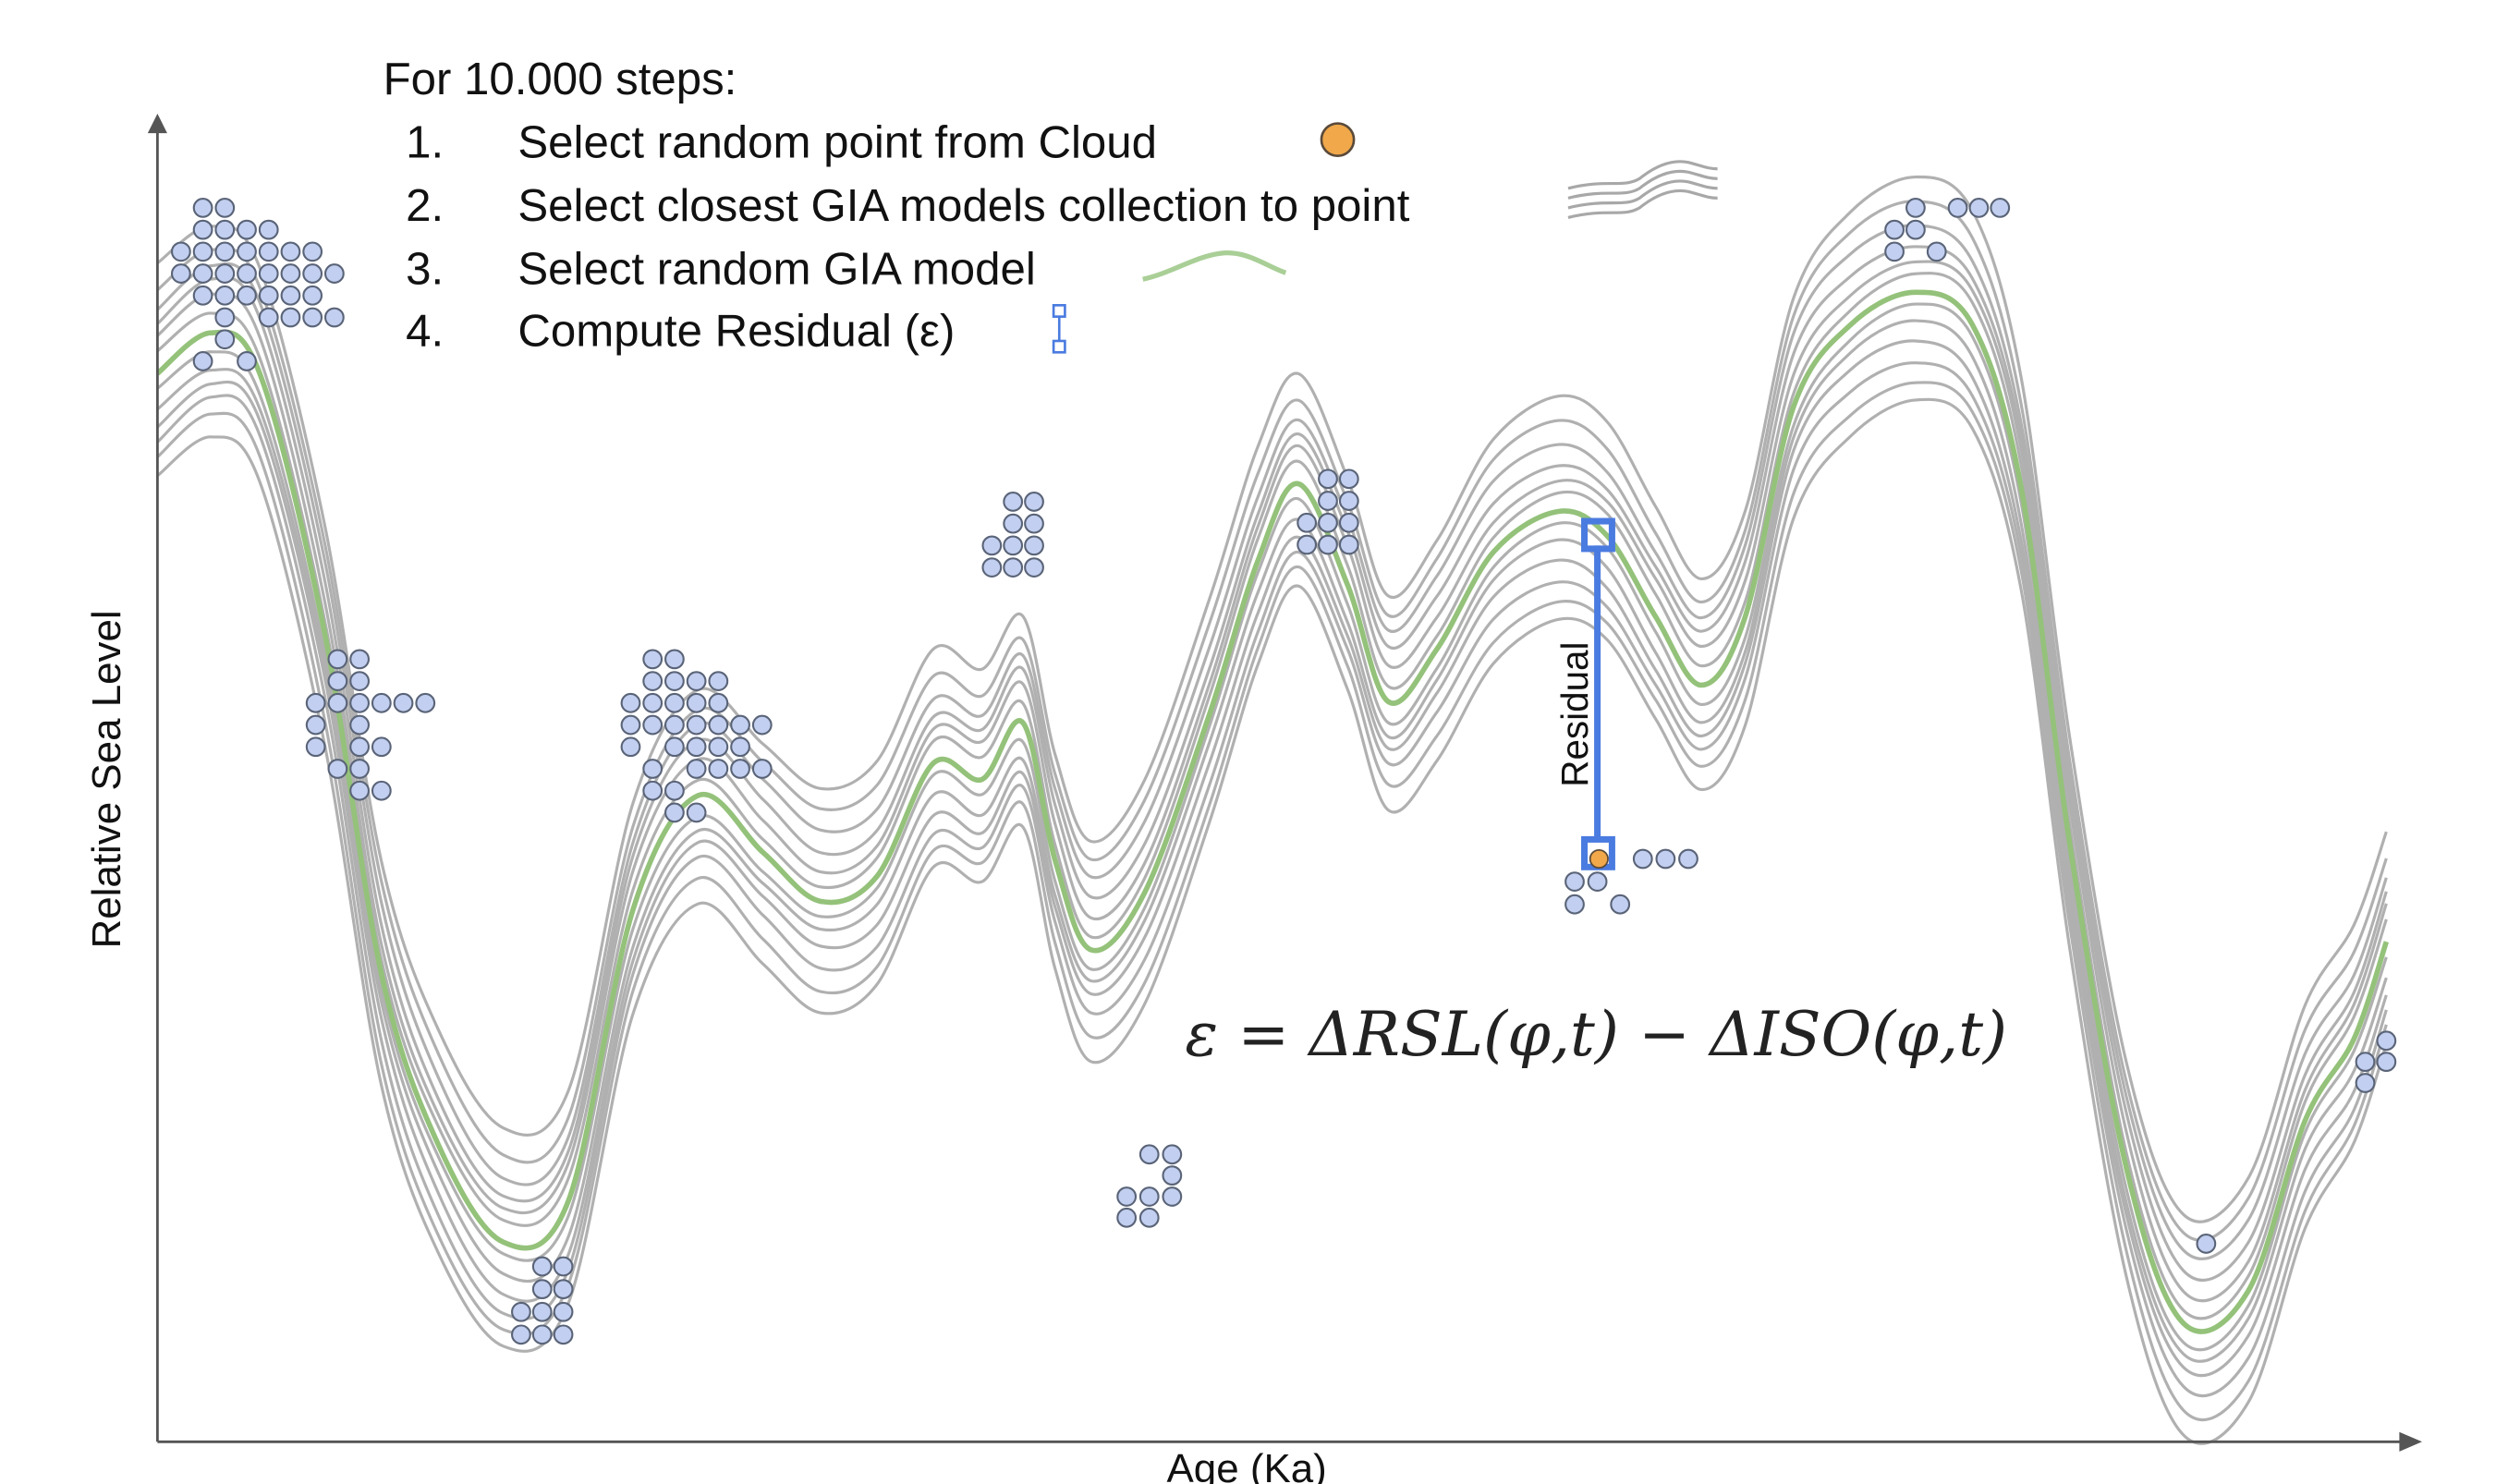 Image resolution: width=2508 pixels, height=1484 pixels. I want to click on y-axis-arrowhead, so click(157, 123).